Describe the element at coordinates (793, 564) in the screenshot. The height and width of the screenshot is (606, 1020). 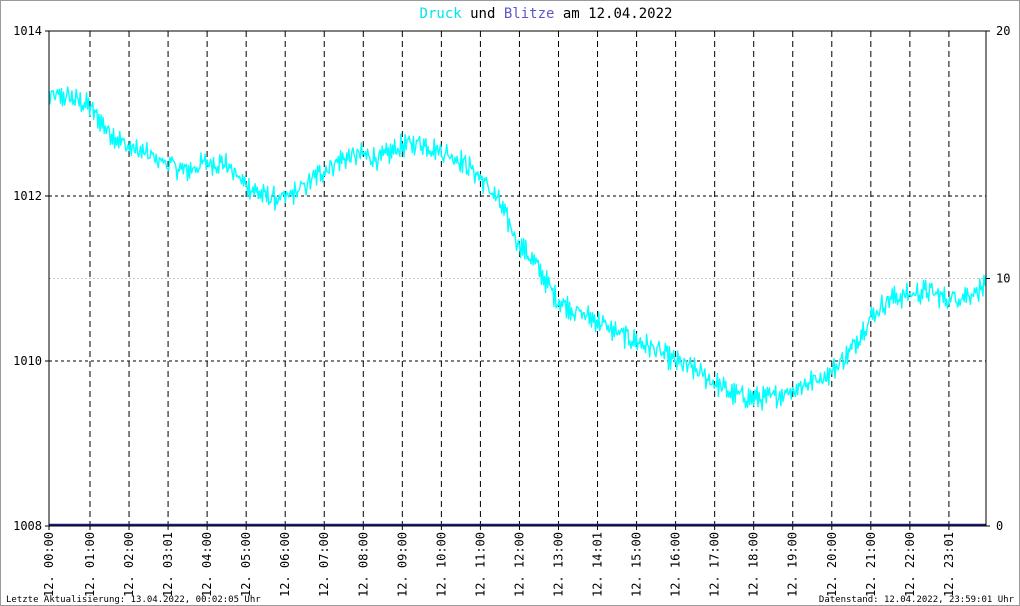
I see `x-tick-label: 12. 19:00` at that location.